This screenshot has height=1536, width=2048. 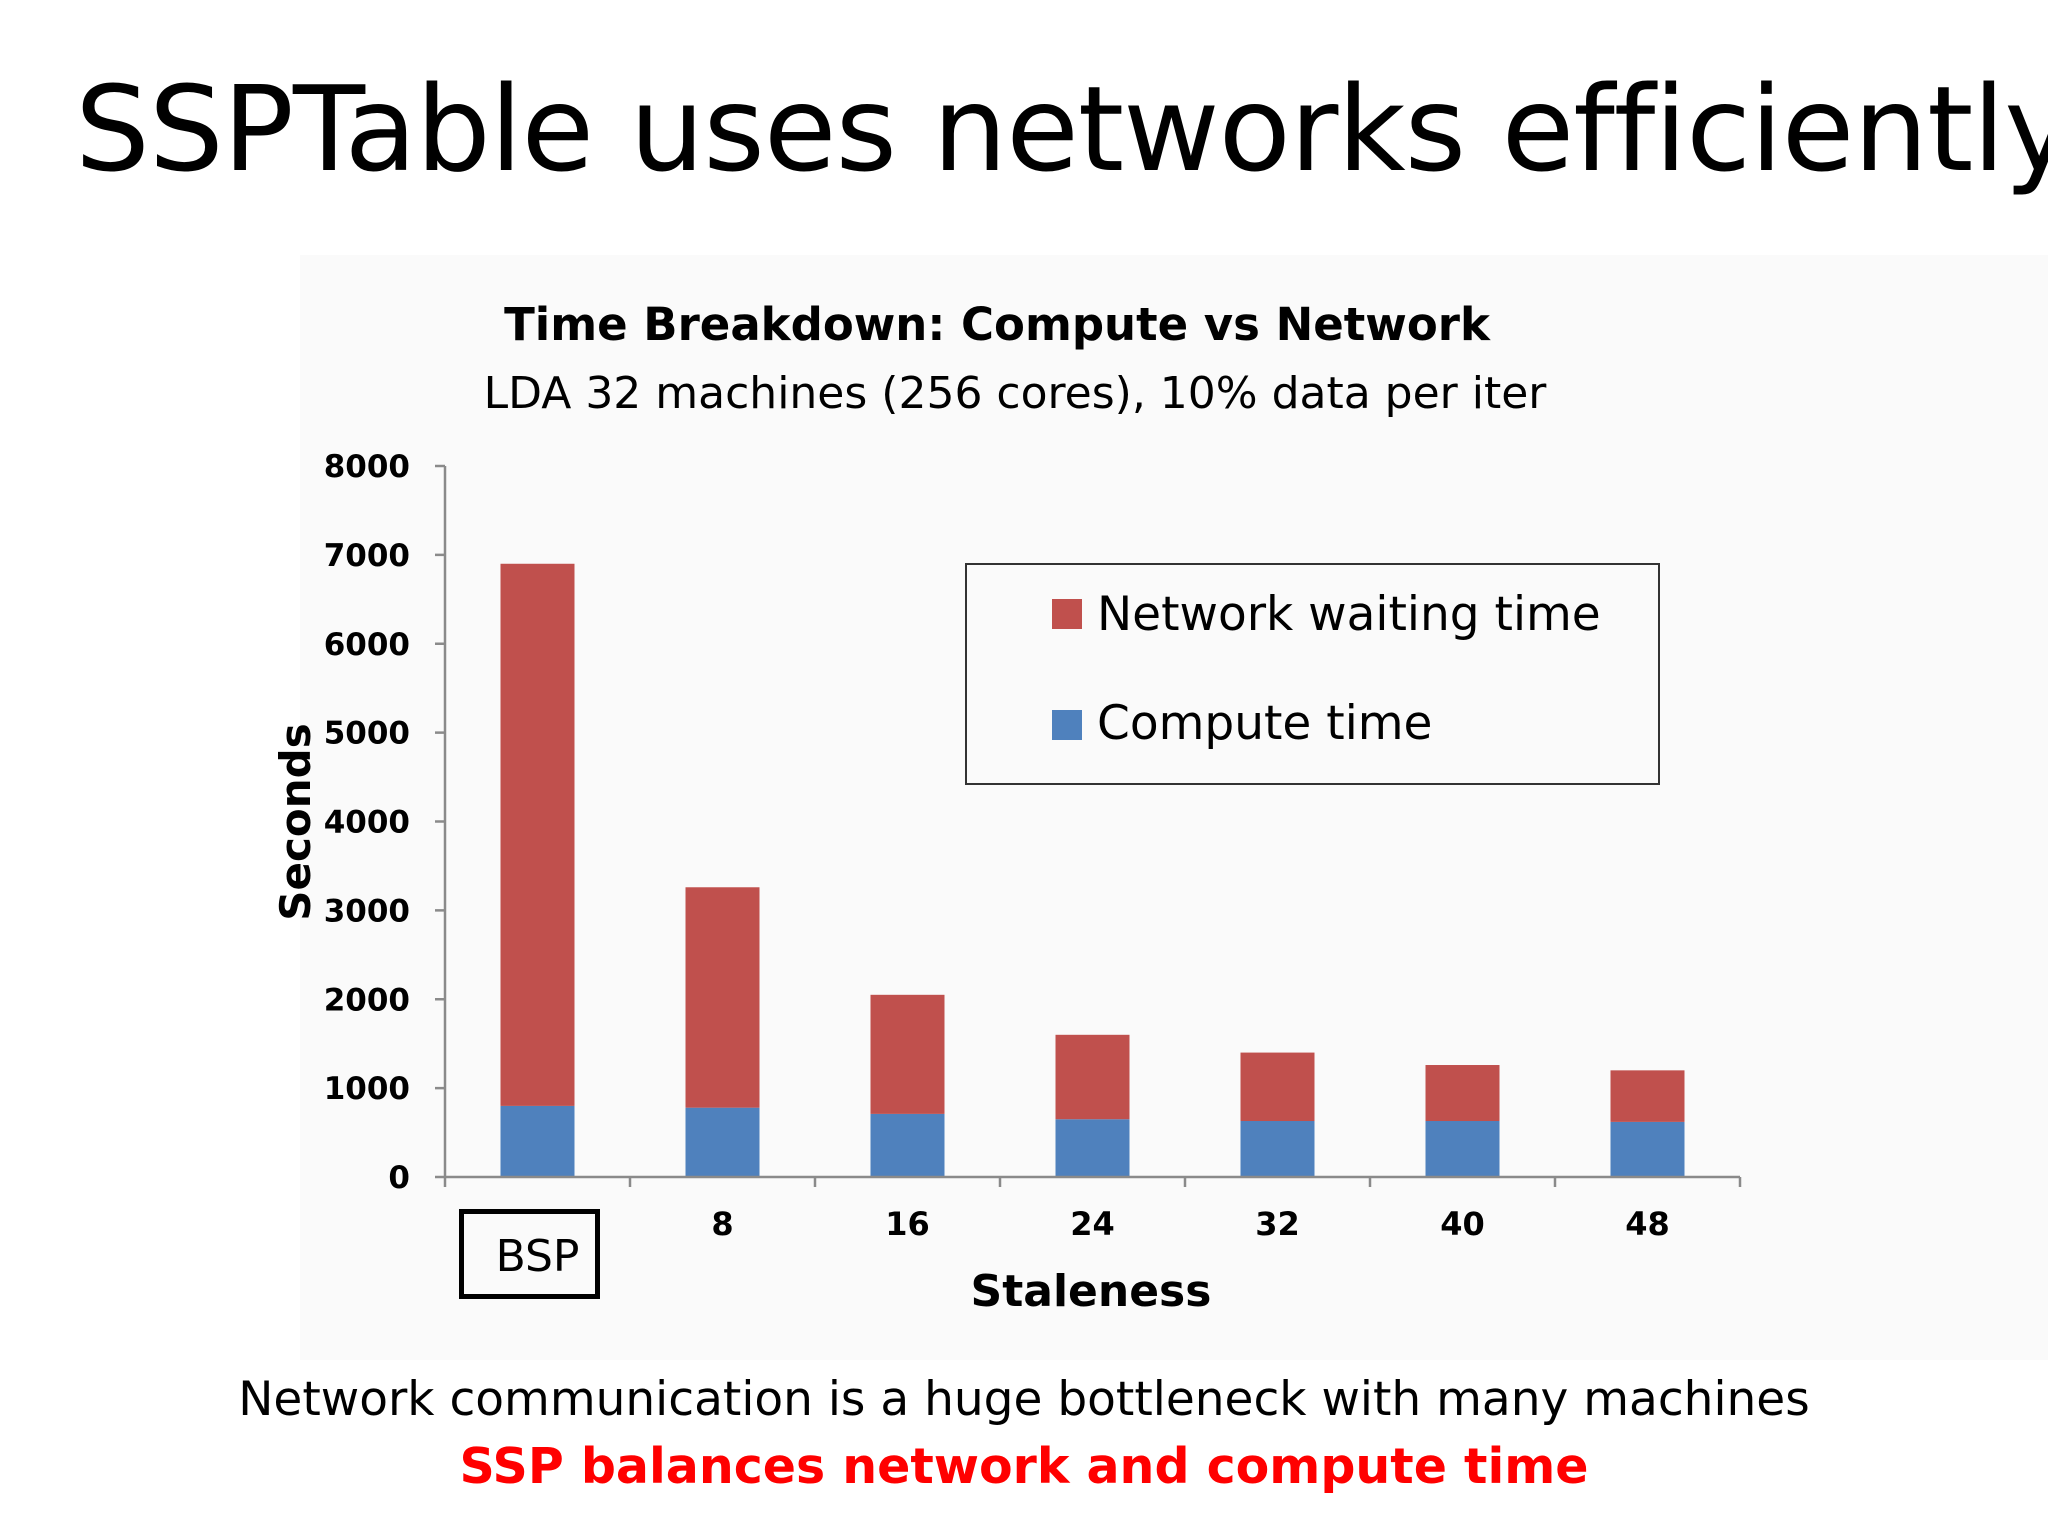 I want to click on y-tick-label-1000: 1000, so click(x=367, y=1089).